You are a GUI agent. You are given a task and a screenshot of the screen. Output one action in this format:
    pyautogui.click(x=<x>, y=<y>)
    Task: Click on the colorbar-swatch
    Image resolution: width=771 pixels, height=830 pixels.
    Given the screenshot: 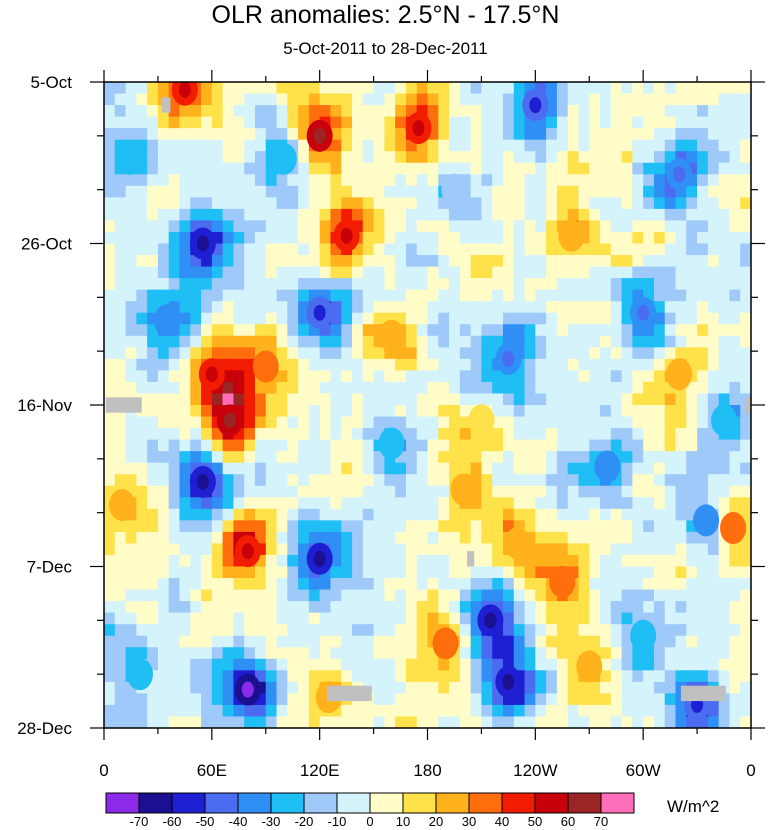 What is the action you would take?
    pyautogui.click(x=320, y=803)
    